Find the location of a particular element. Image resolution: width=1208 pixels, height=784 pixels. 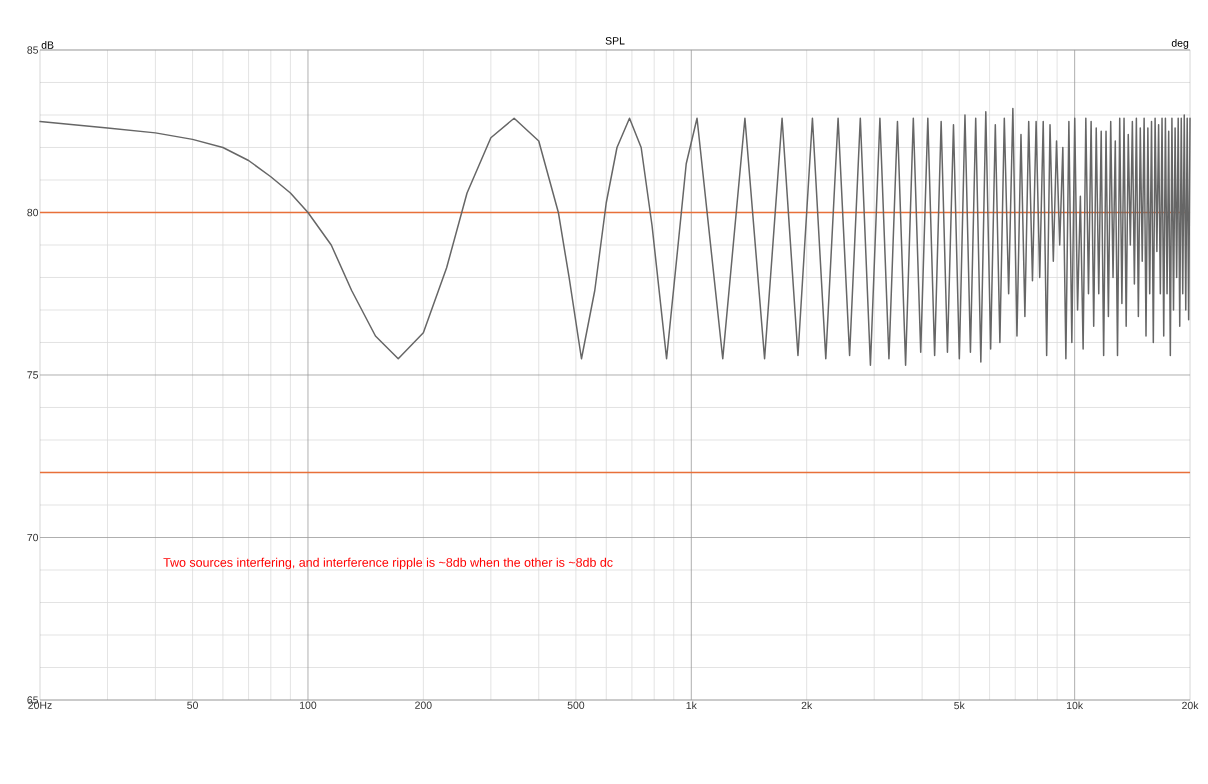

x-tick-label: 2k is located at coordinates (807, 705).